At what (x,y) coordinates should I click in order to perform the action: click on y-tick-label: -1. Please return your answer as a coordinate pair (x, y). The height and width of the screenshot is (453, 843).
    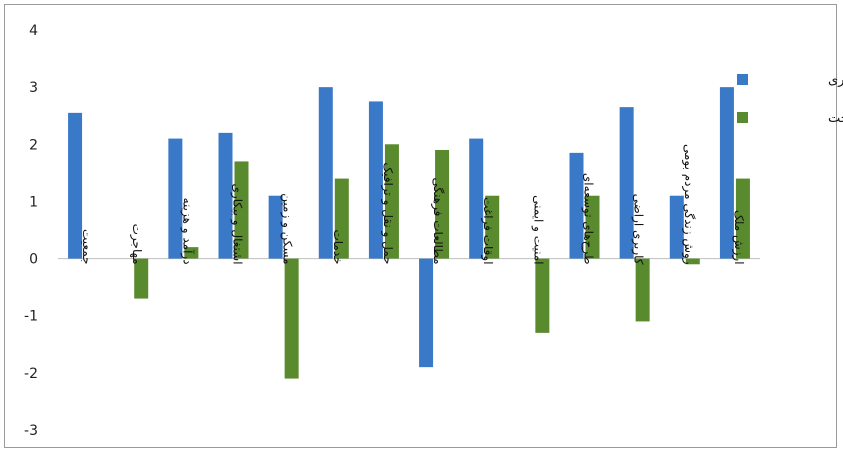
    Looking at the image, I should click on (31, 317).